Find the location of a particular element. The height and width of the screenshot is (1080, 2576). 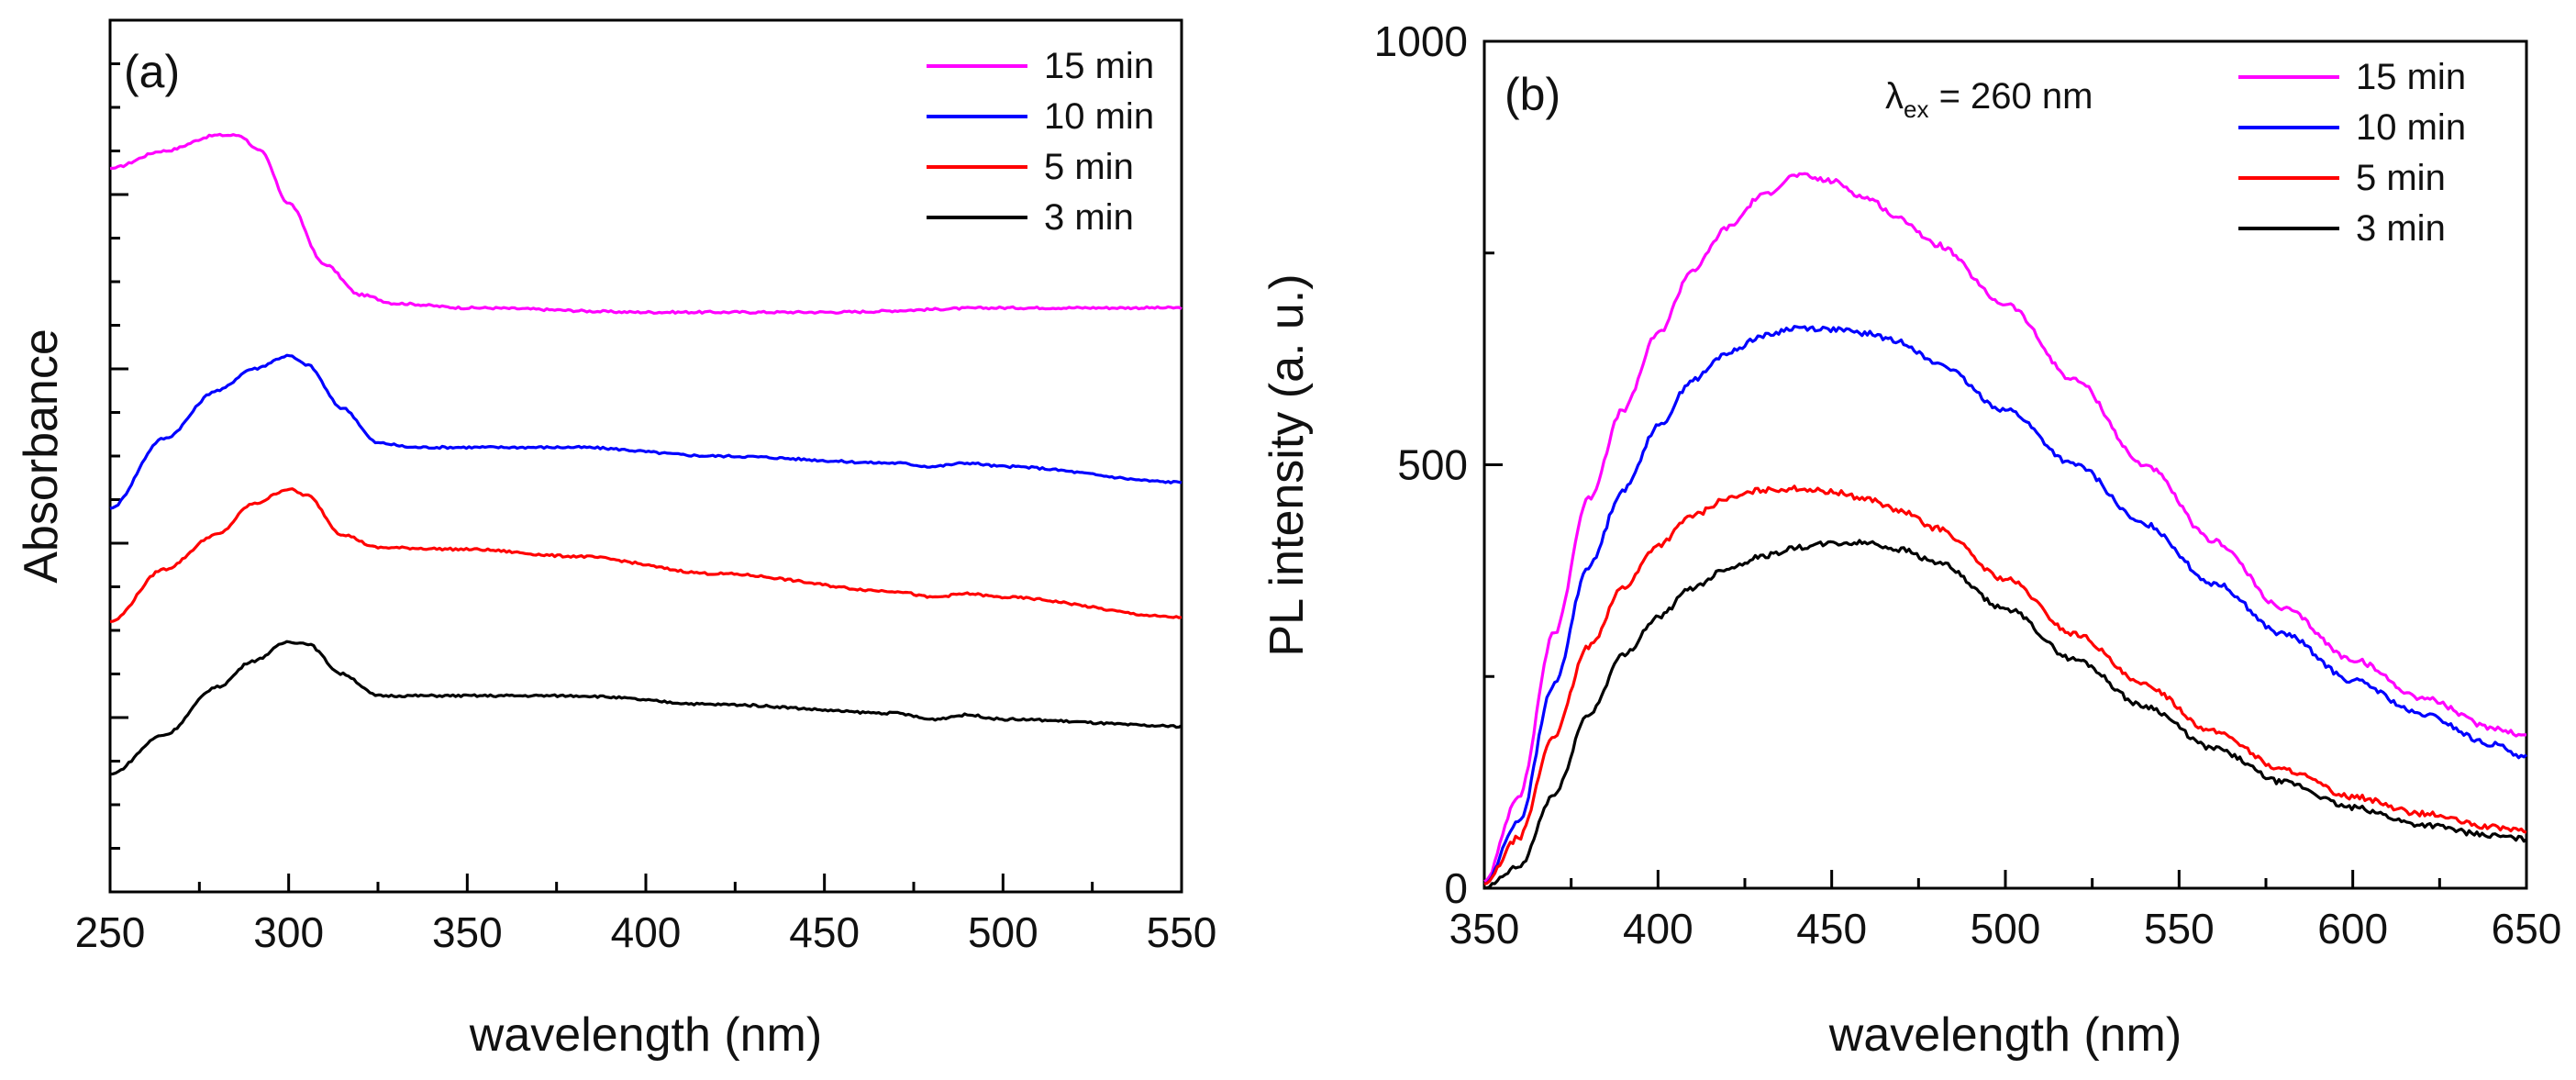

legend-label-a-10-min: 10 min is located at coordinates (1099, 116).